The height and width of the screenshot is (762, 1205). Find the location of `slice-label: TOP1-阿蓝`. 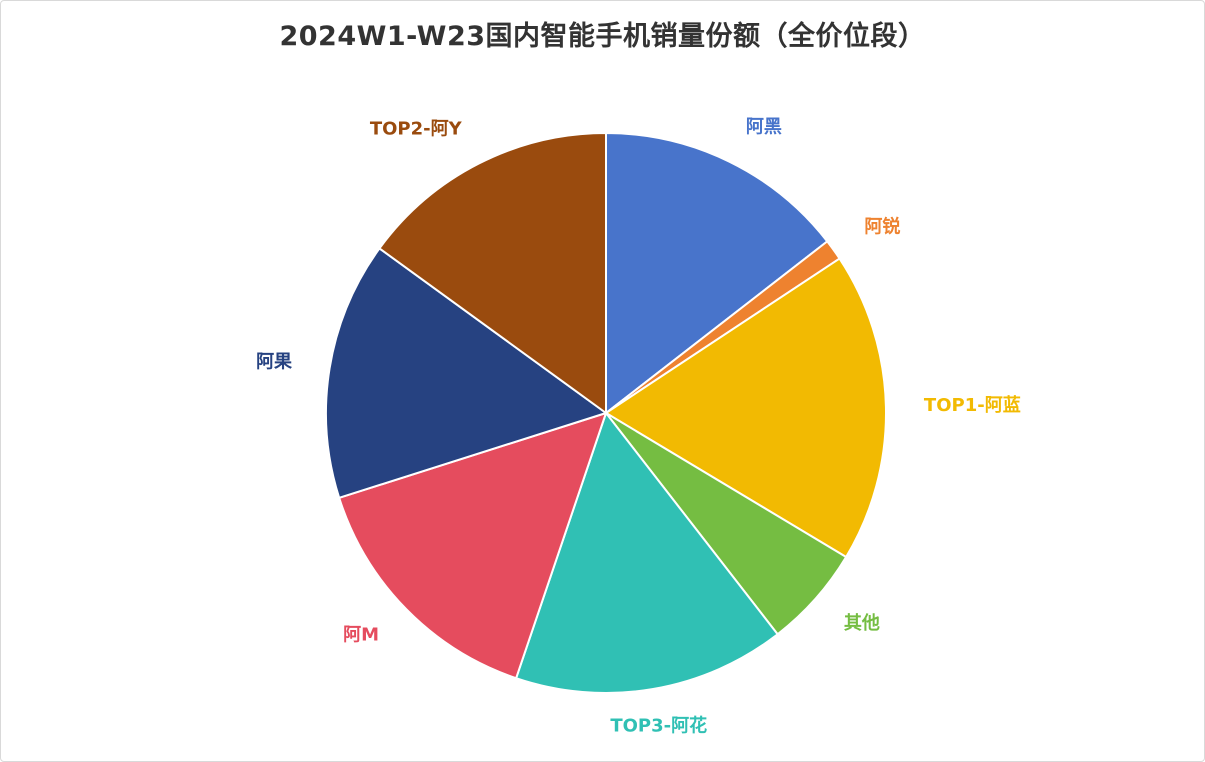

slice-label: TOP1-阿蓝 is located at coordinates (972, 405).